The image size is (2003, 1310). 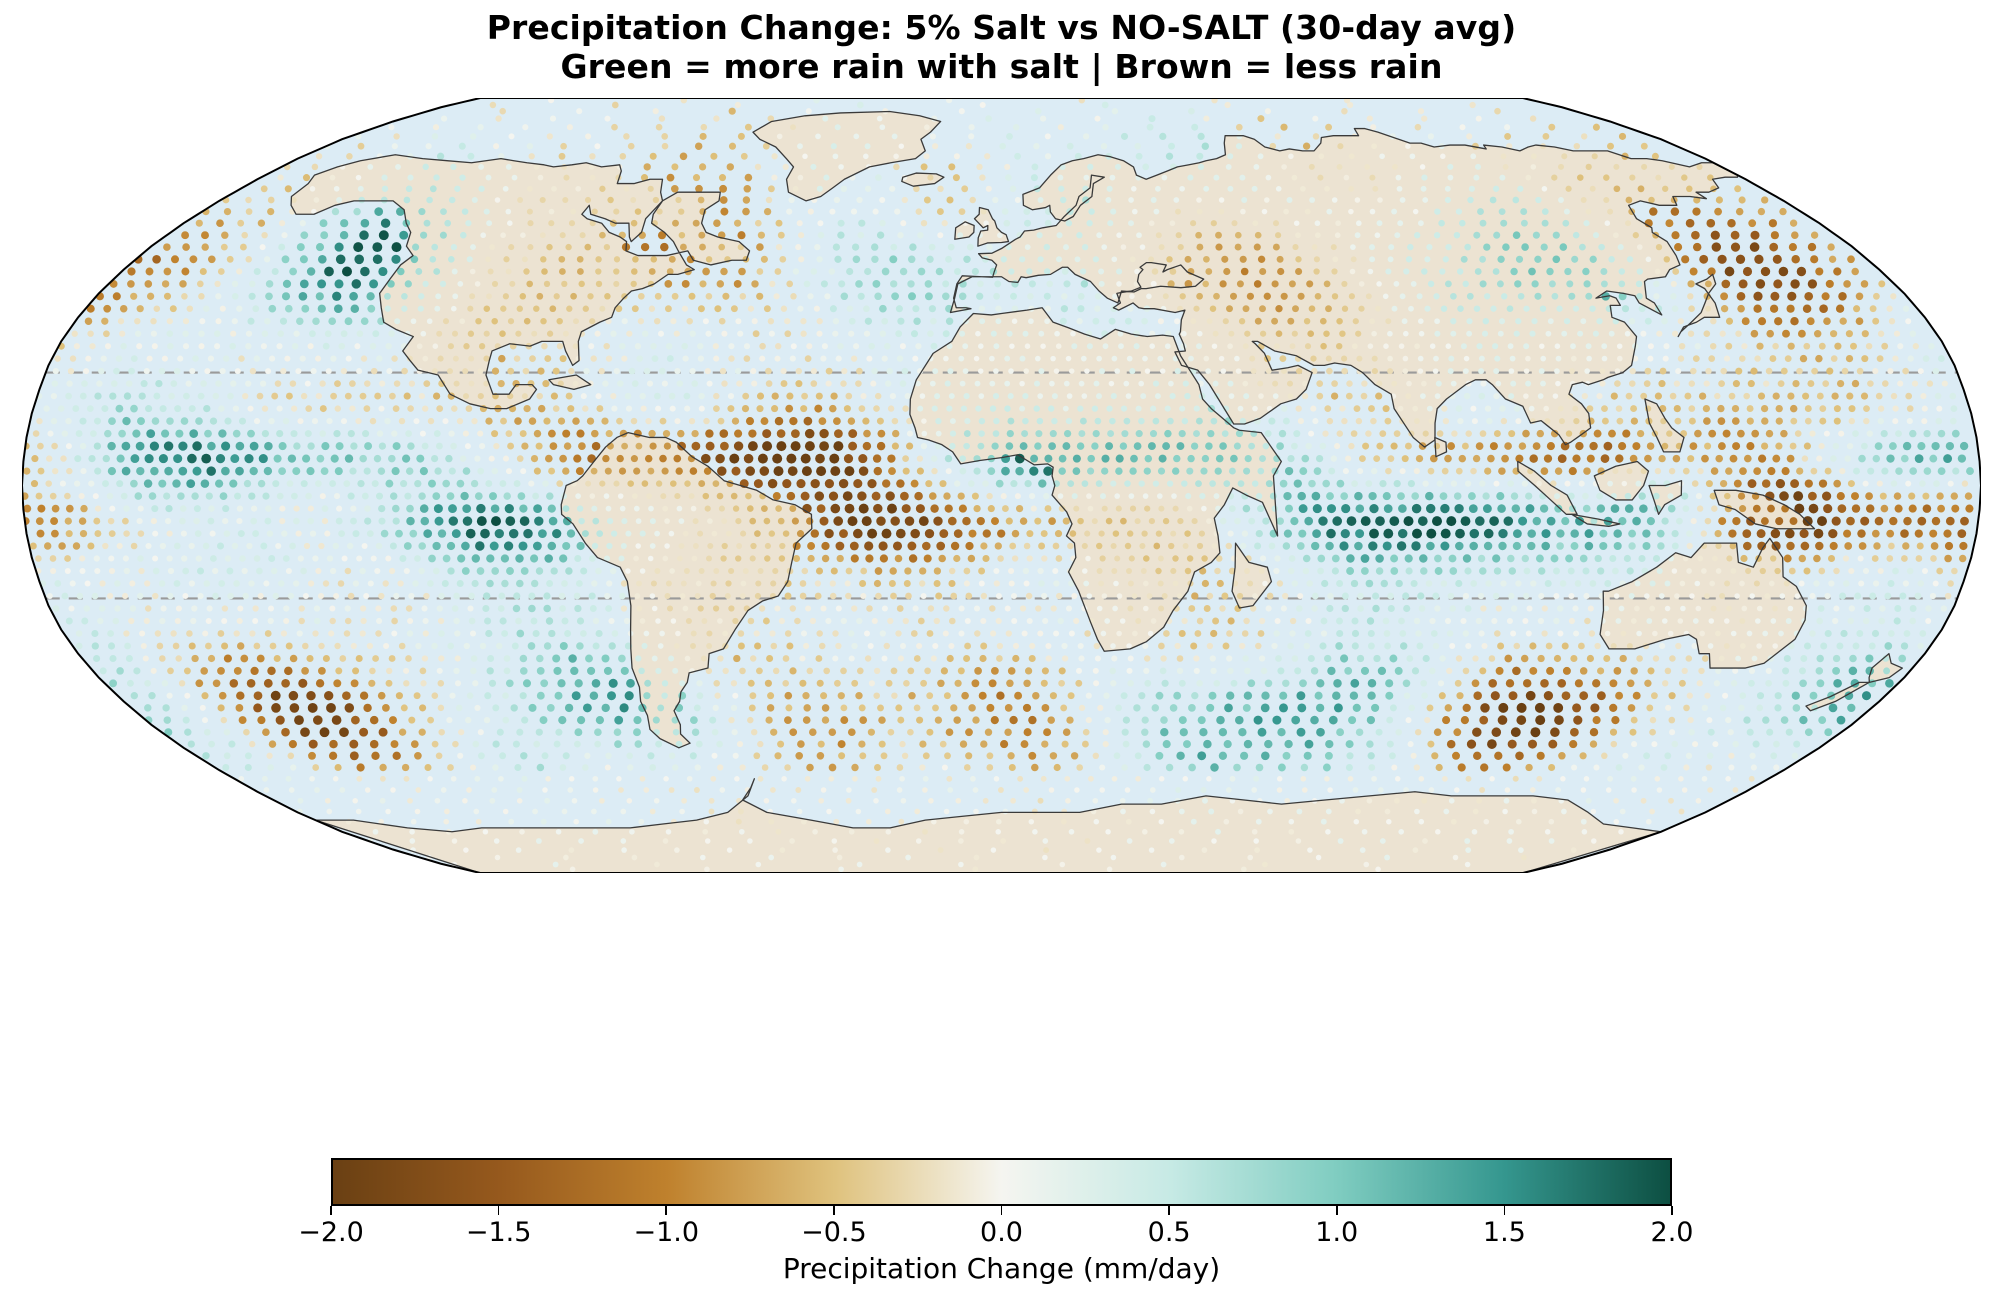 What do you see at coordinates (1837, 696) in the screenshot?
I see `landmass` at bounding box center [1837, 696].